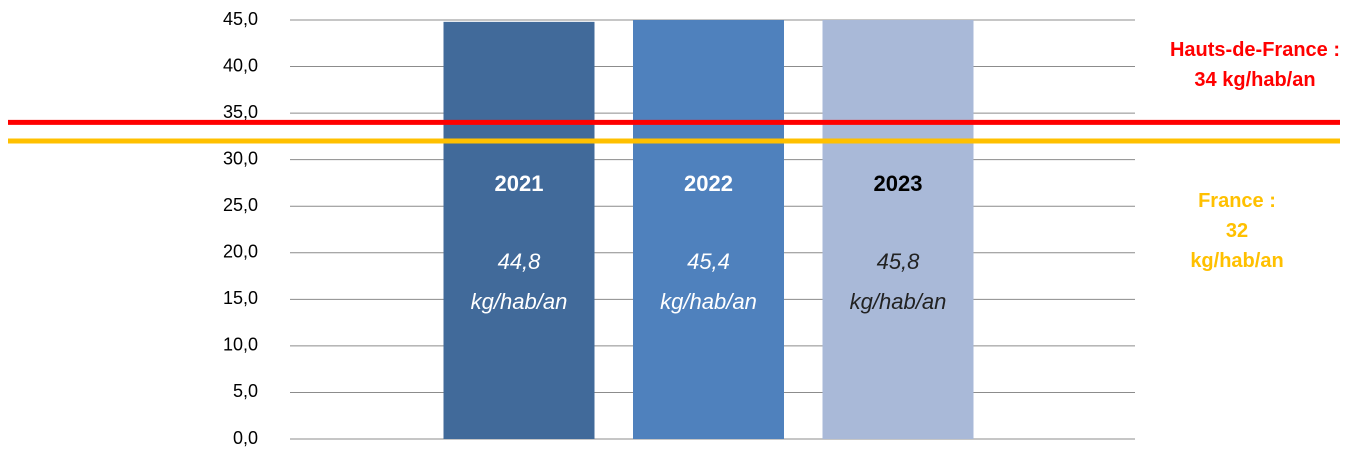 The height and width of the screenshot is (450, 1347). What do you see at coordinates (519, 183) in the screenshot?
I see `category-label: 2021` at bounding box center [519, 183].